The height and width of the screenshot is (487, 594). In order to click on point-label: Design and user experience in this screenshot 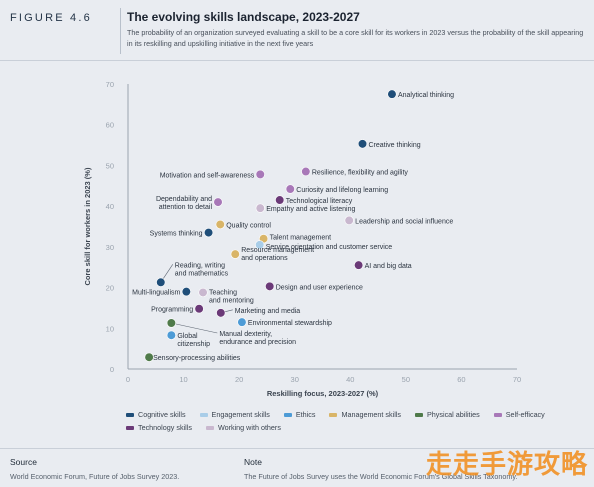, I will do `click(319, 287)`.